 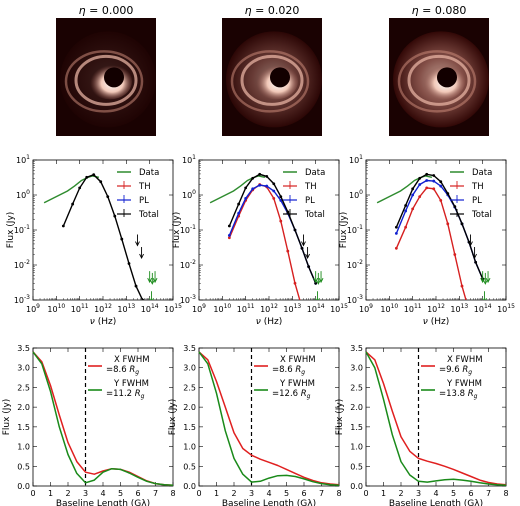 I want to click on image-outer-ring, so click(x=270, y=81).